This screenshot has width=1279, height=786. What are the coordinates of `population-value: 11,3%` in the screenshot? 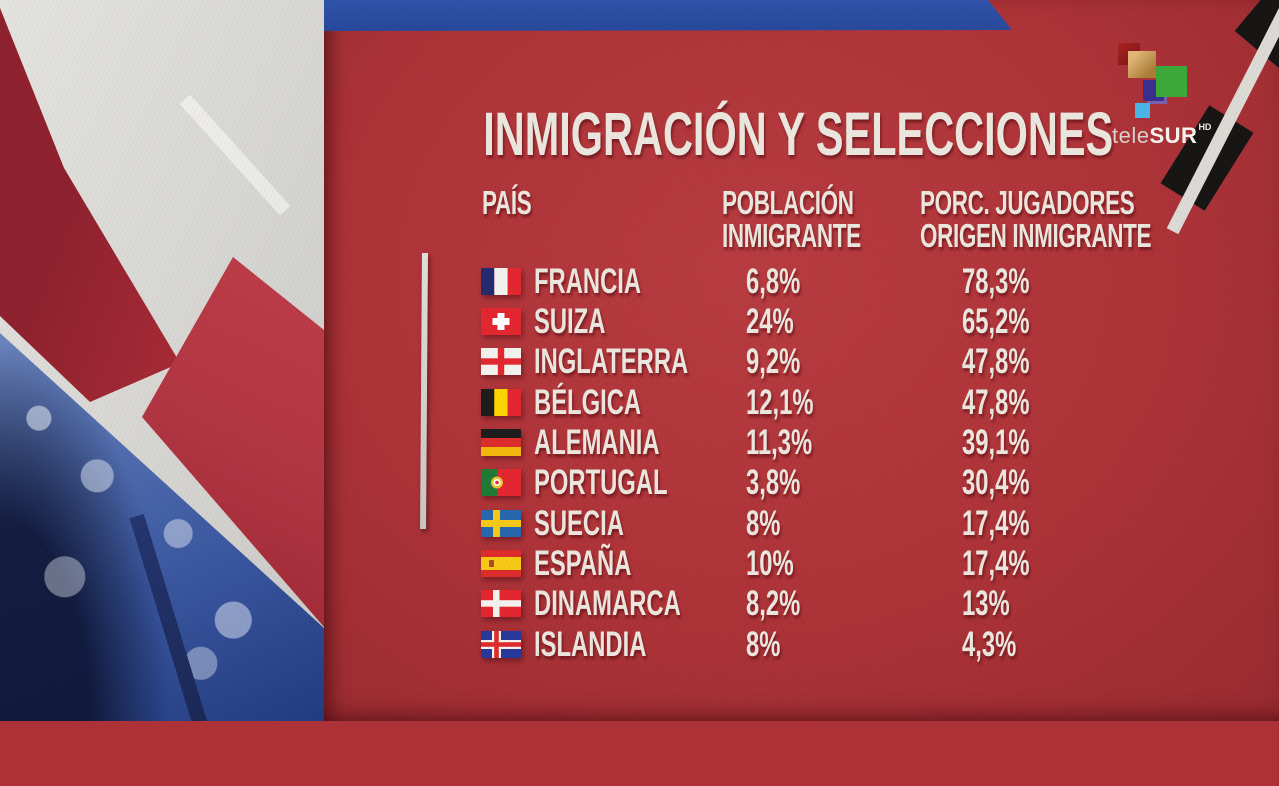 It's located at (779, 443).